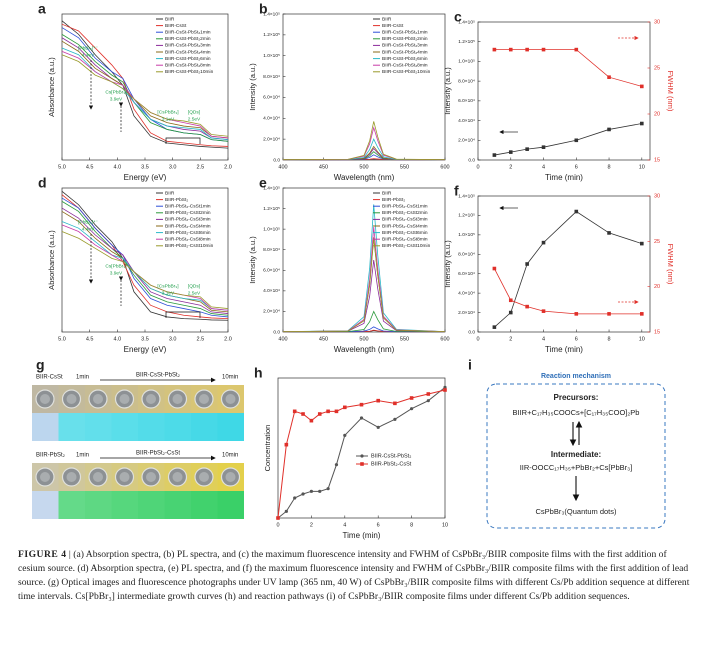 This screenshot has height=645, width=710. What do you see at coordinates (657, 196) in the screenshot?
I see `y2-tick-label: 30` at bounding box center [657, 196].